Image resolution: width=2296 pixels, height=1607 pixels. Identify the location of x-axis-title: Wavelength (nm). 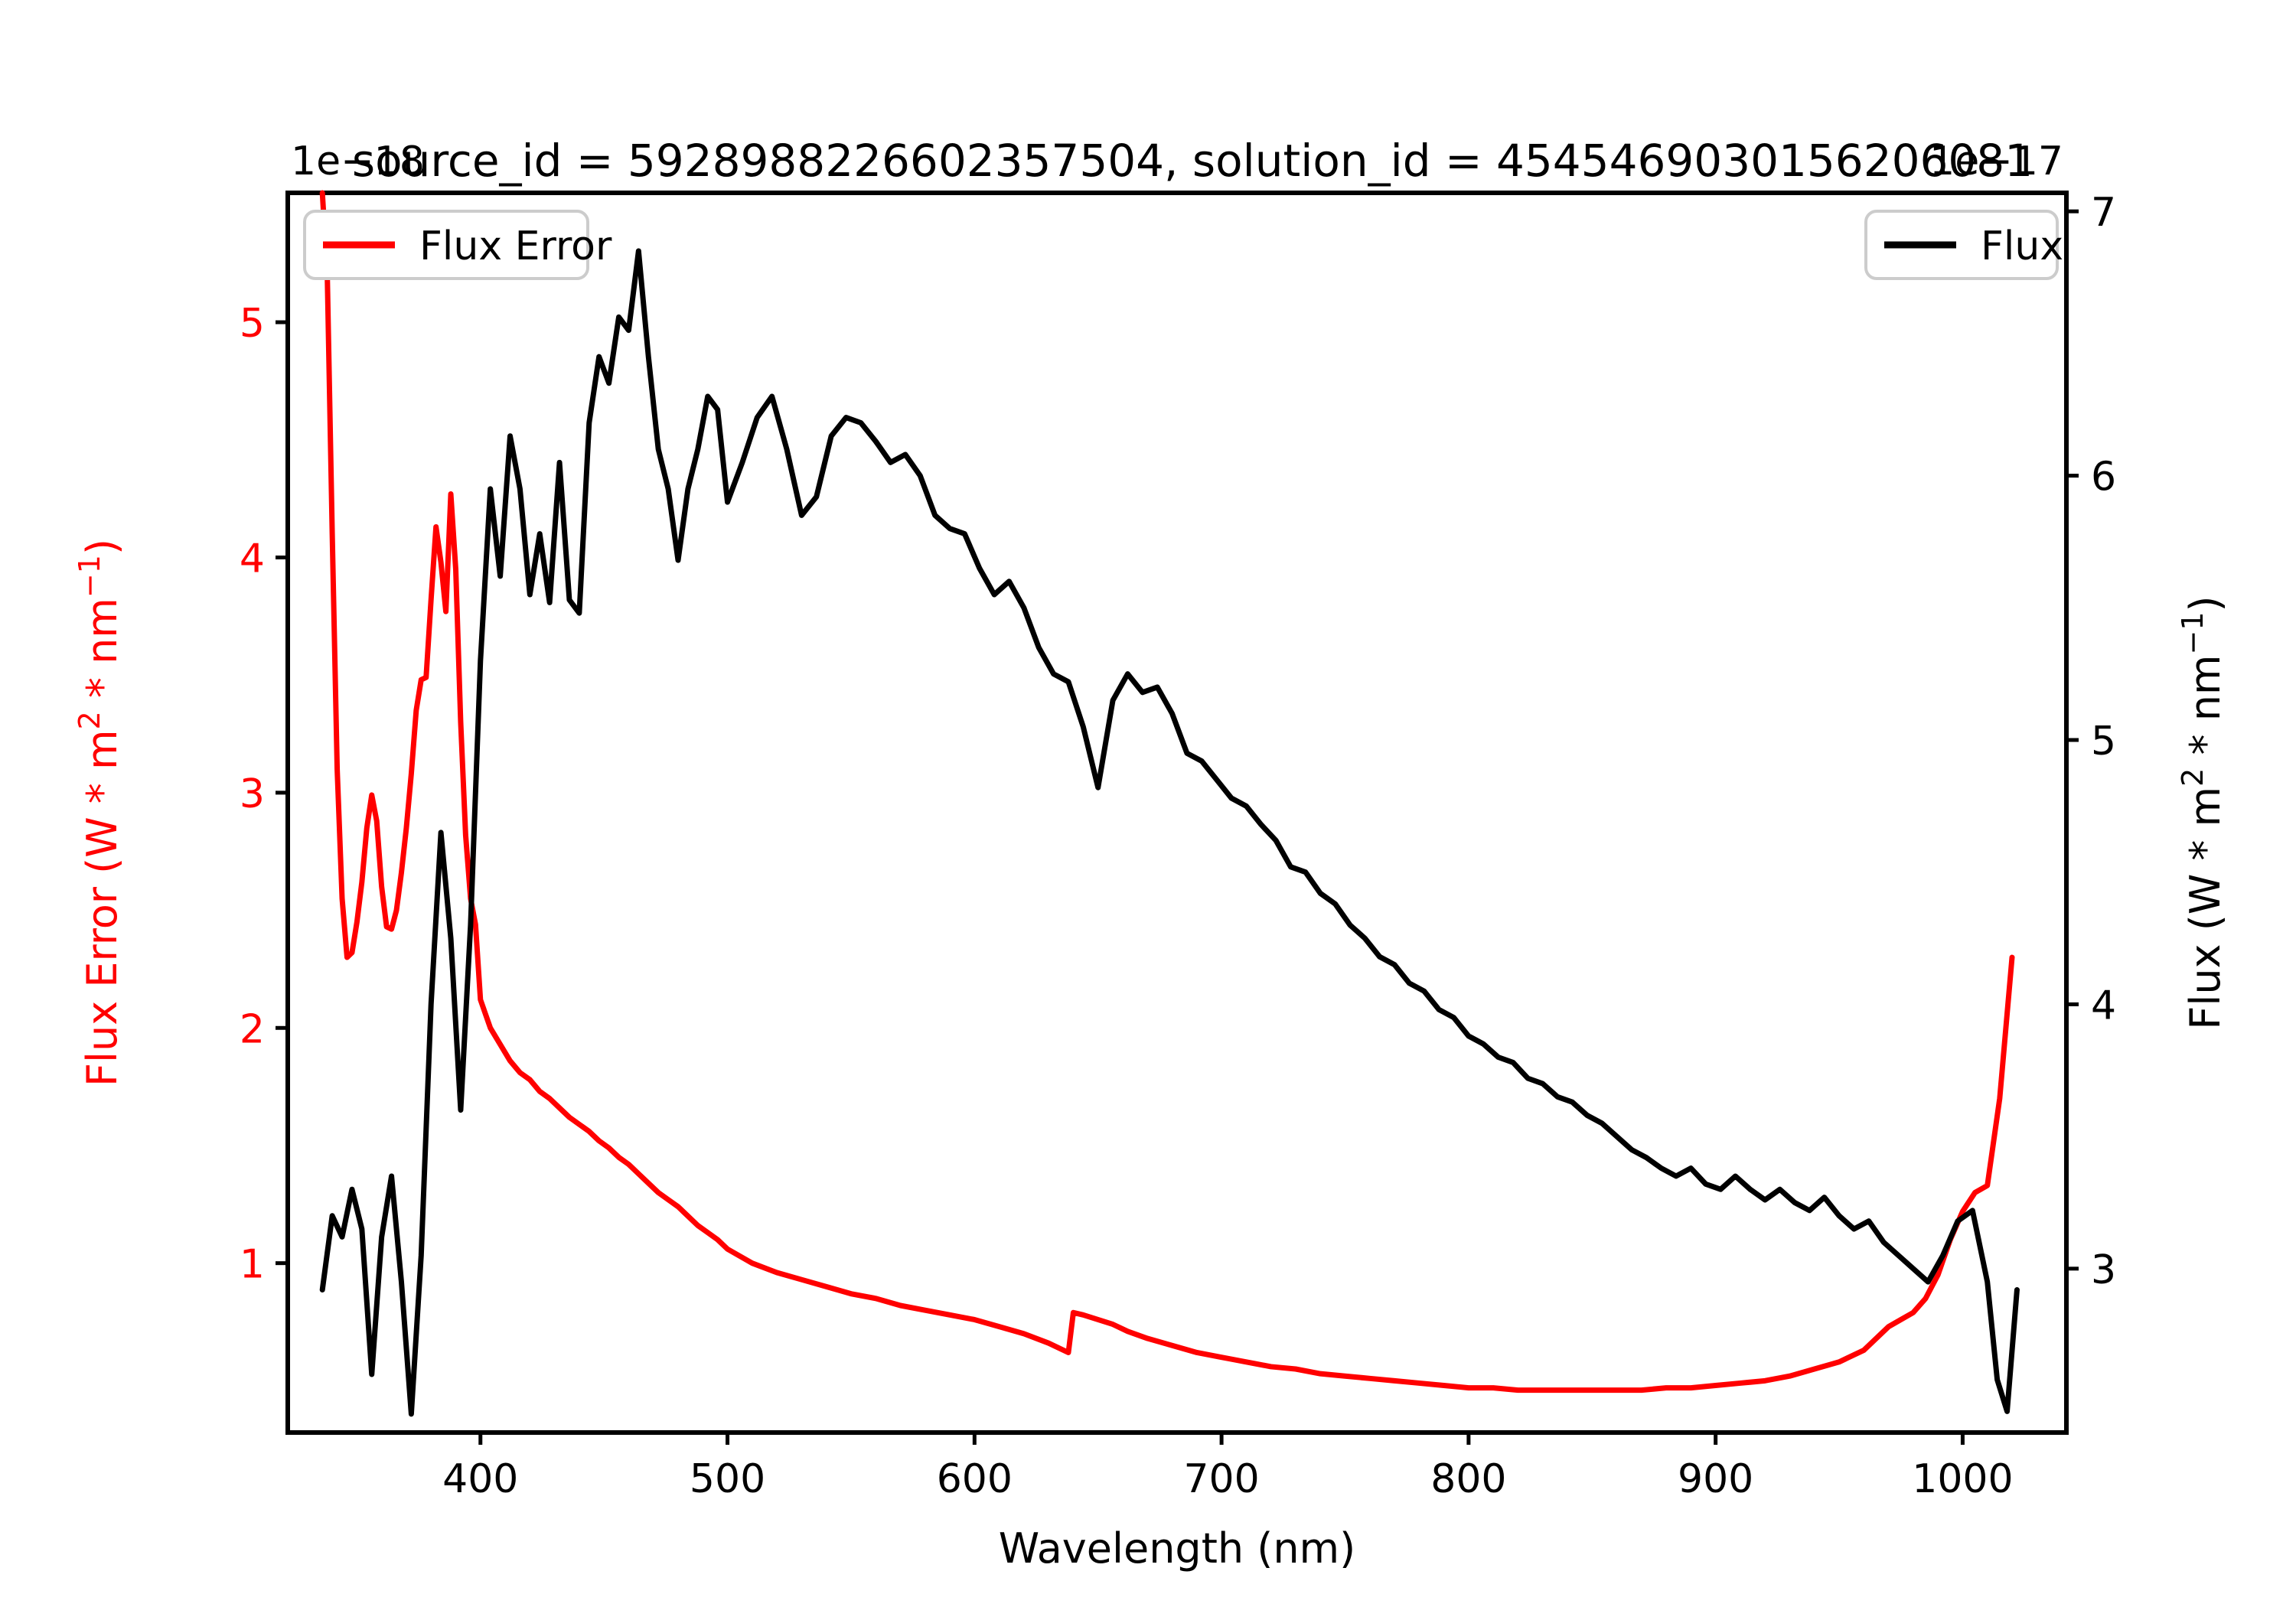
(1177, 1548).